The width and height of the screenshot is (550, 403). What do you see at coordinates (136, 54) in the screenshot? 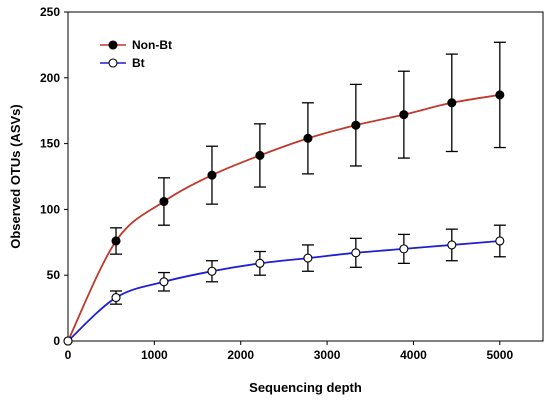
I see `legend: Non-Bt Bt` at bounding box center [136, 54].